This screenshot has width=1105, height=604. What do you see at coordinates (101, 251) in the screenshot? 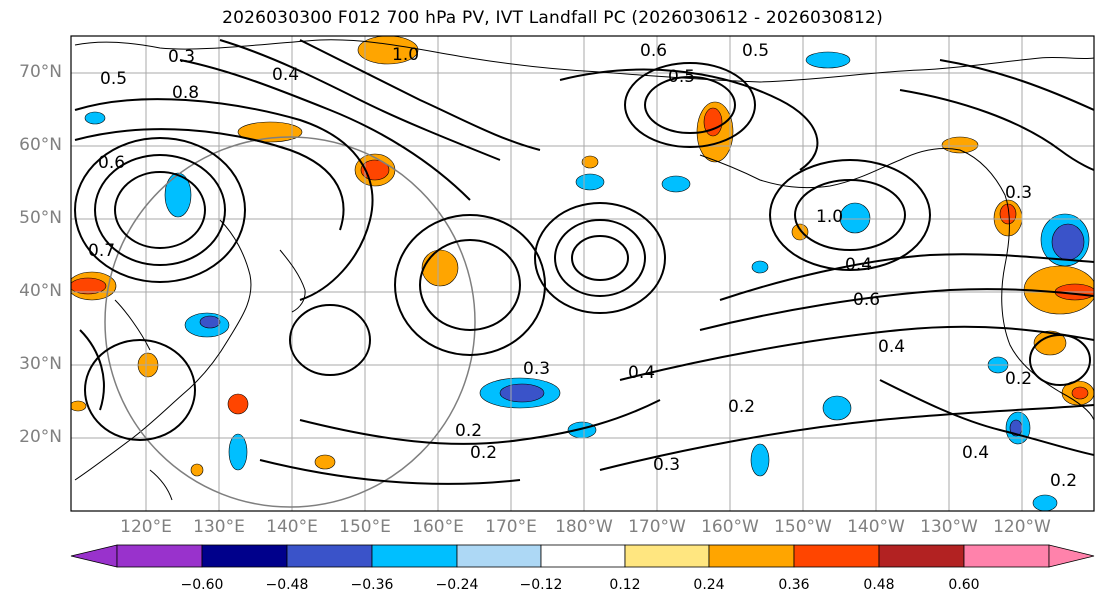
I see `contour-label: 0.7` at bounding box center [101, 251].